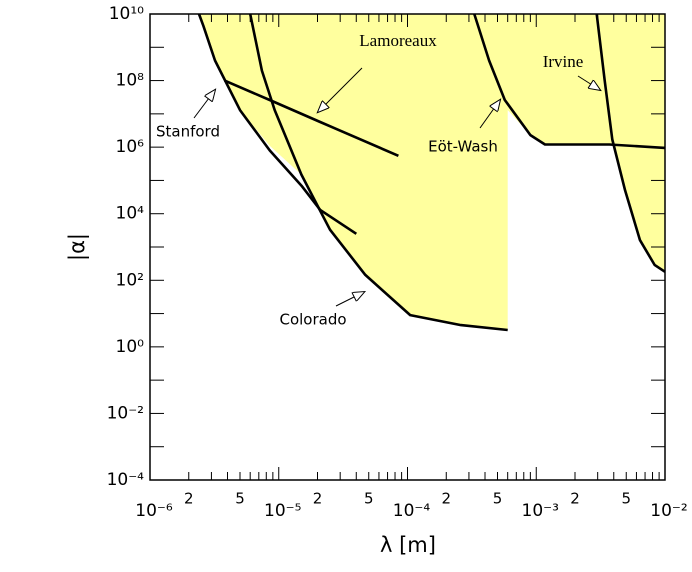 Image resolution: width=692 pixels, height=572 pixels. What do you see at coordinates (188, 132) in the screenshot?
I see `annotation: Stanford` at bounding box center [188, 132].